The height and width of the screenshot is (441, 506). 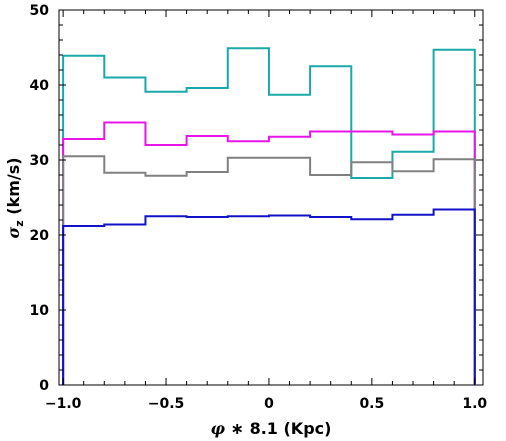 I want to click on x-tick-label: −0.5, so click(x=166, y=404).